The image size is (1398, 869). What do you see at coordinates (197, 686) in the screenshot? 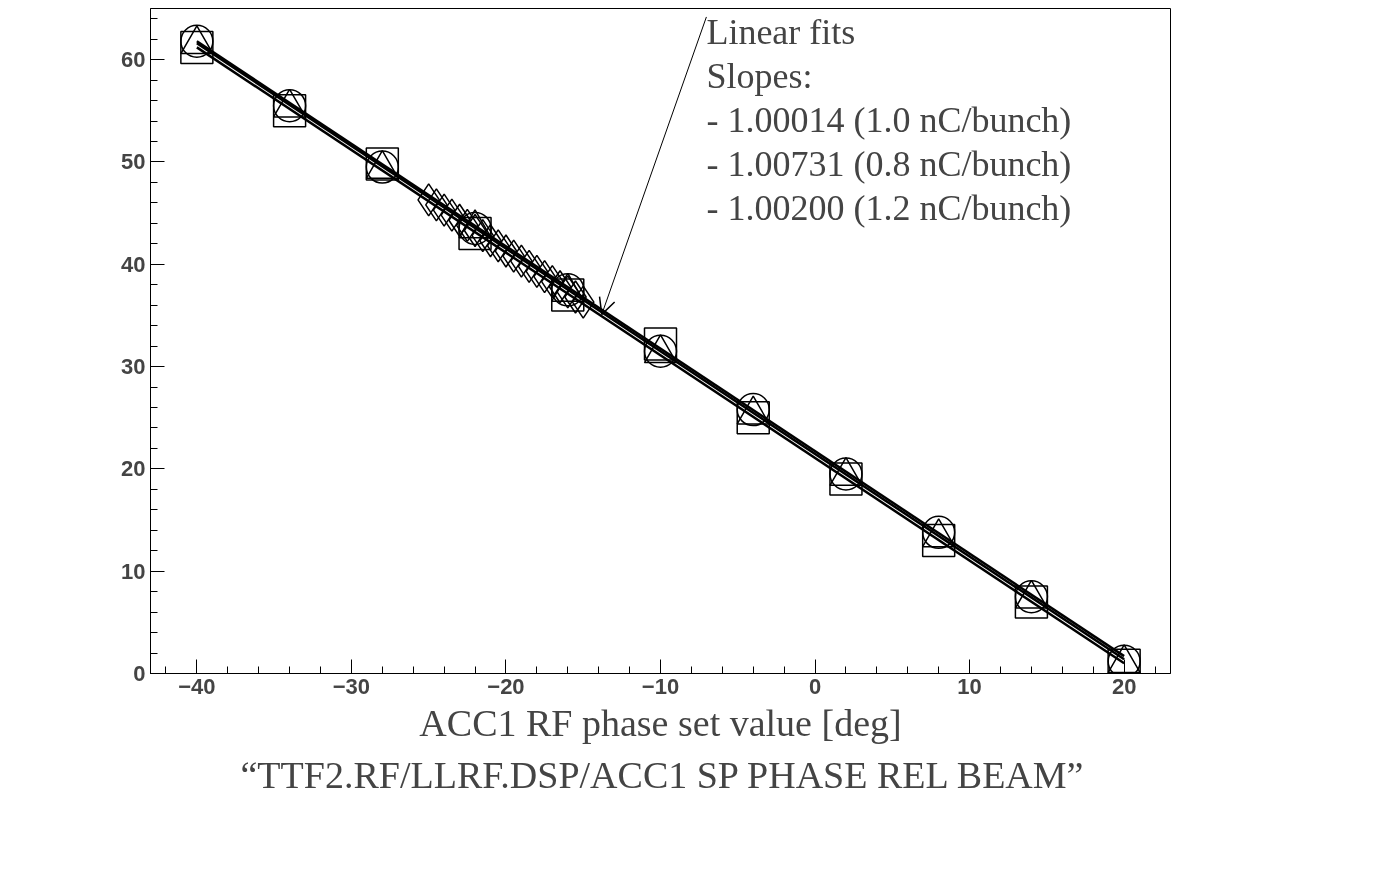
I see `x-tick-label: −40` at bounding box center [197, 686].